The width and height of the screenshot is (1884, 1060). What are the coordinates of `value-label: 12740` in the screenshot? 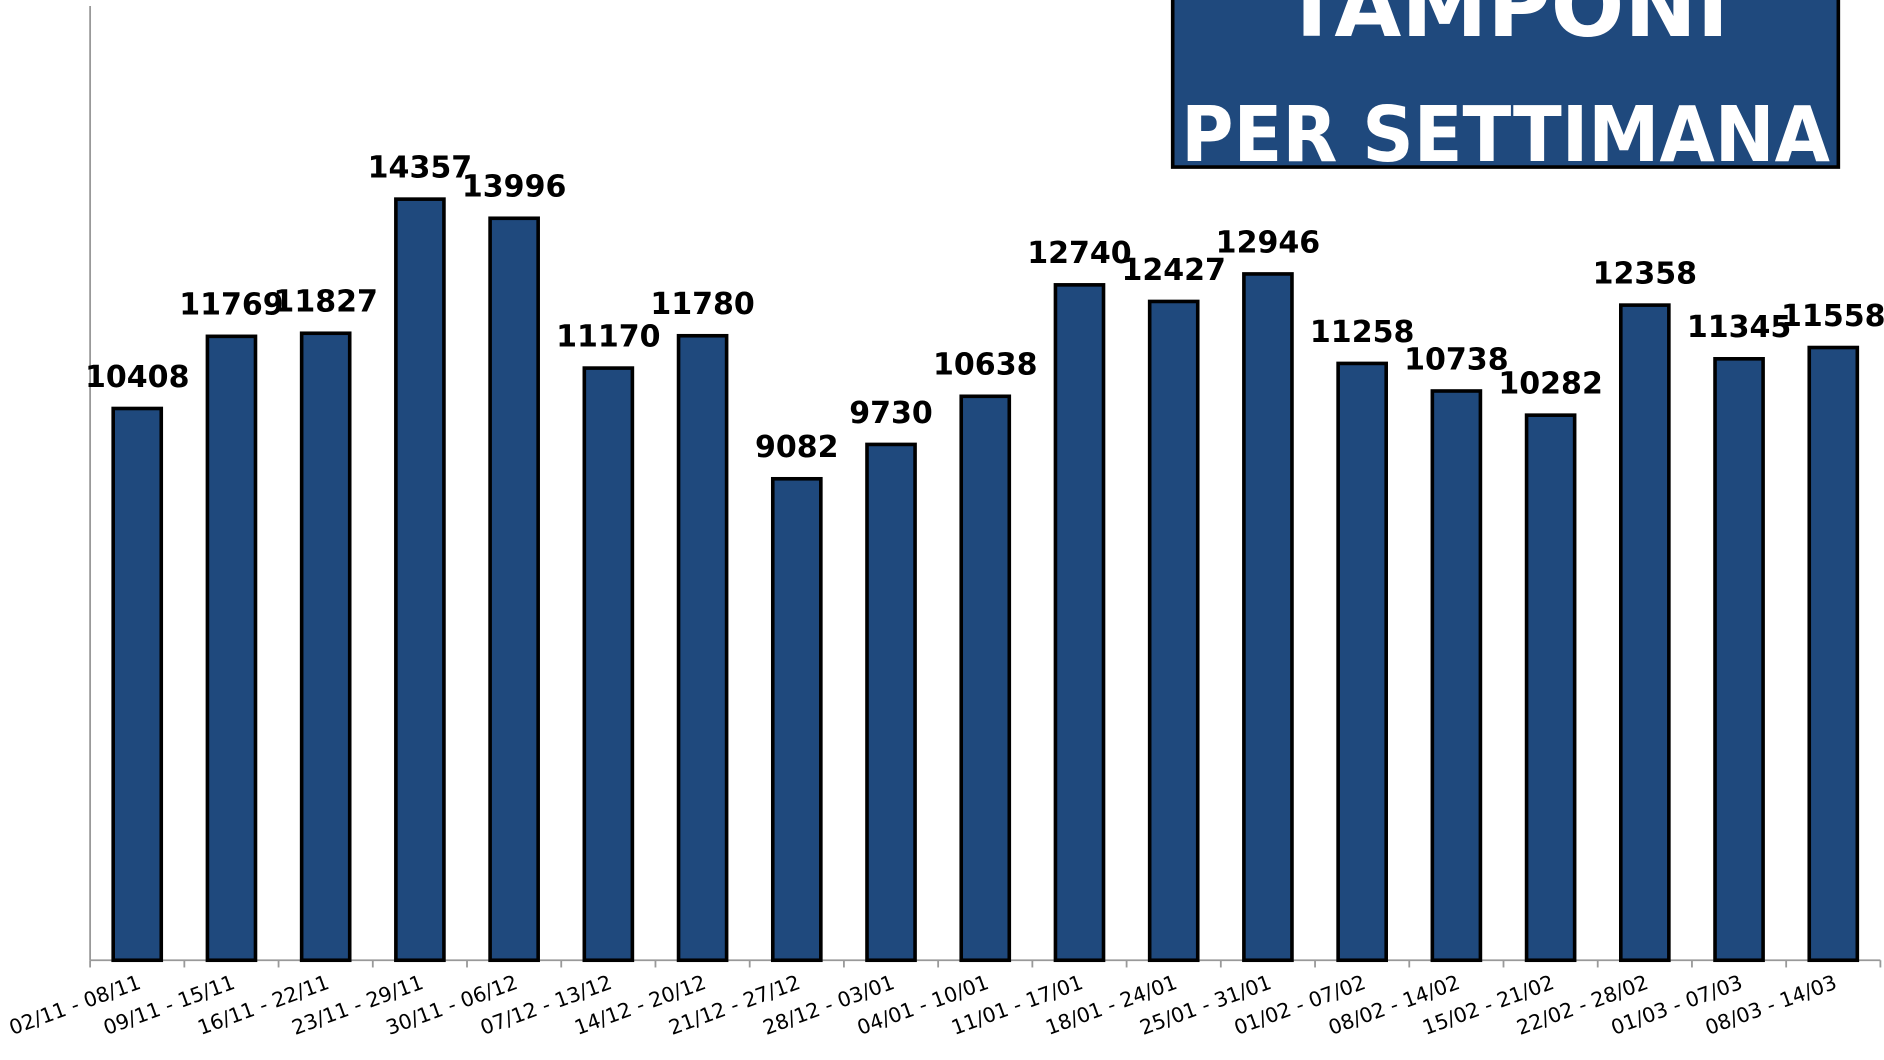 It's located at (1079, 253).